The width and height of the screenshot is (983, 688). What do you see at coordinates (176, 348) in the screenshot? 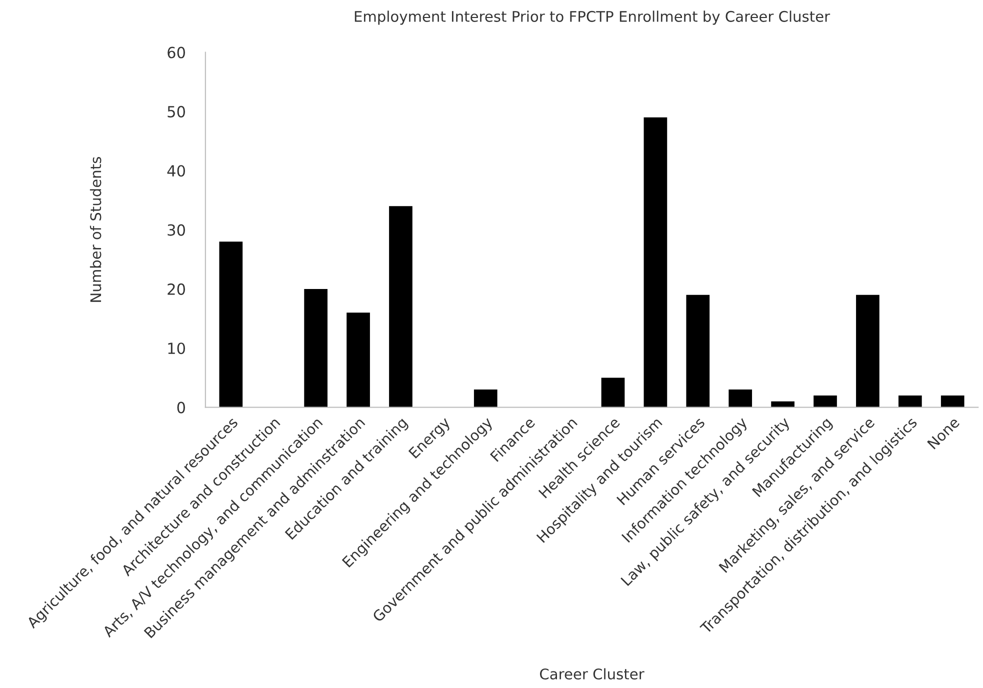
I see `y-tick-label: 10` at bounding box center [176, 348].